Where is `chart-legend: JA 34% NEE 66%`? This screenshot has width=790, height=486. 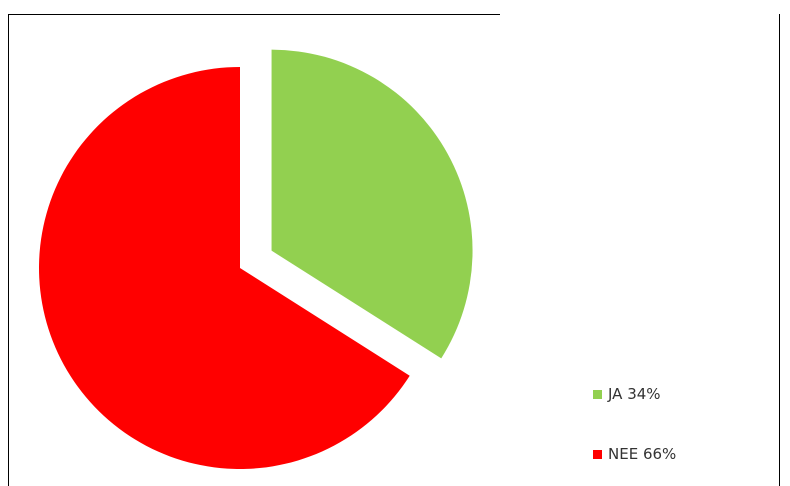 chart-legend: JA 34% NEE 66% is located at coordinates (634, 424).